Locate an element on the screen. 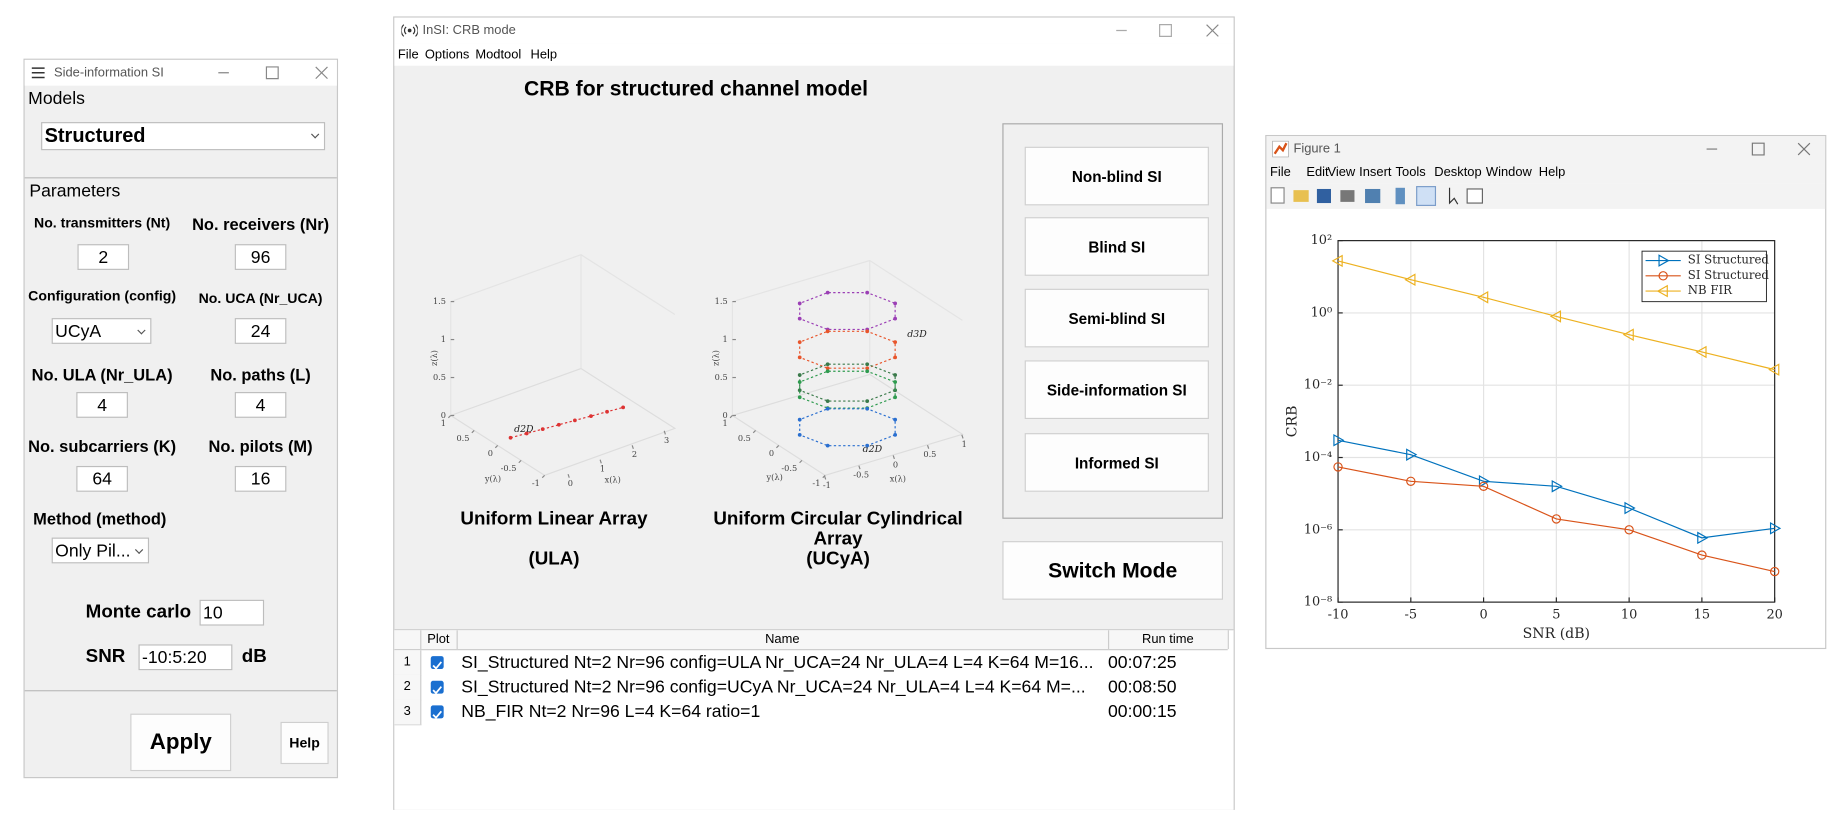 This screenshot has width=1831, height=830. window-title: Side-information SI is located at coordinates (108, 72).